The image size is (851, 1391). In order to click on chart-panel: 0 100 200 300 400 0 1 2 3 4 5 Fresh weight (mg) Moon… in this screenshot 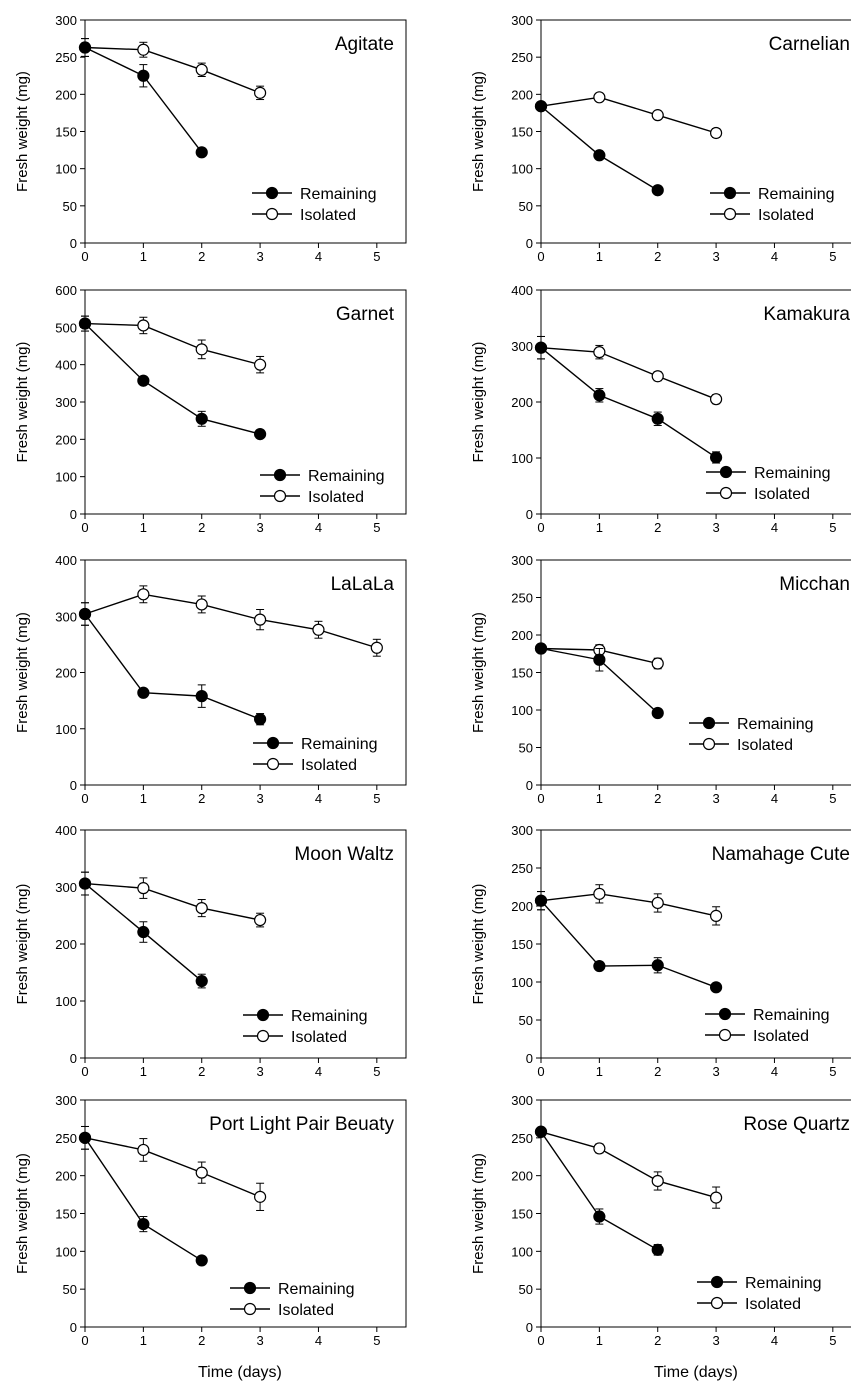, I will do `click(210, 951)`.